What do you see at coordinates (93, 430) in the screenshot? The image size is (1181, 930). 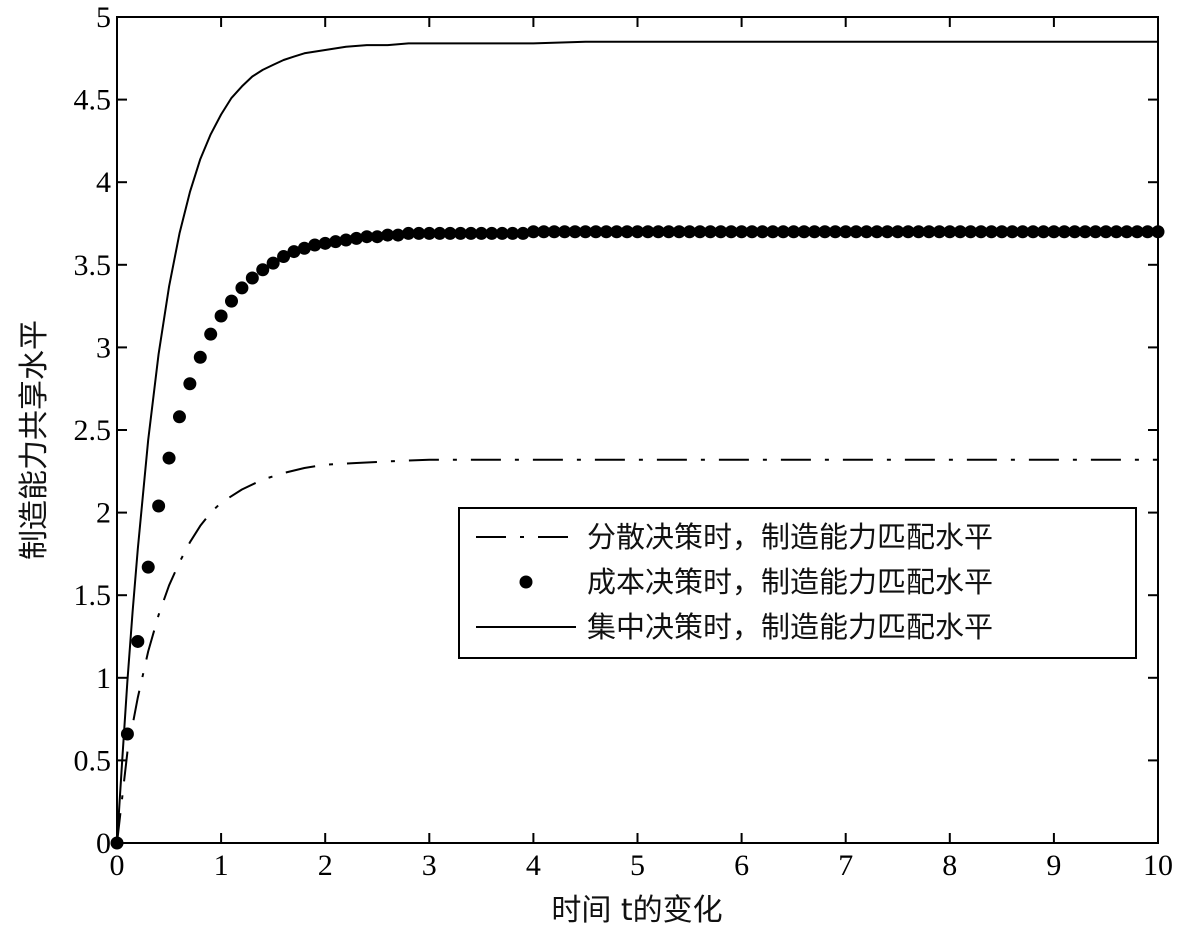 I see `y-tick-label: 2.5` at bounding box center [93, 430].